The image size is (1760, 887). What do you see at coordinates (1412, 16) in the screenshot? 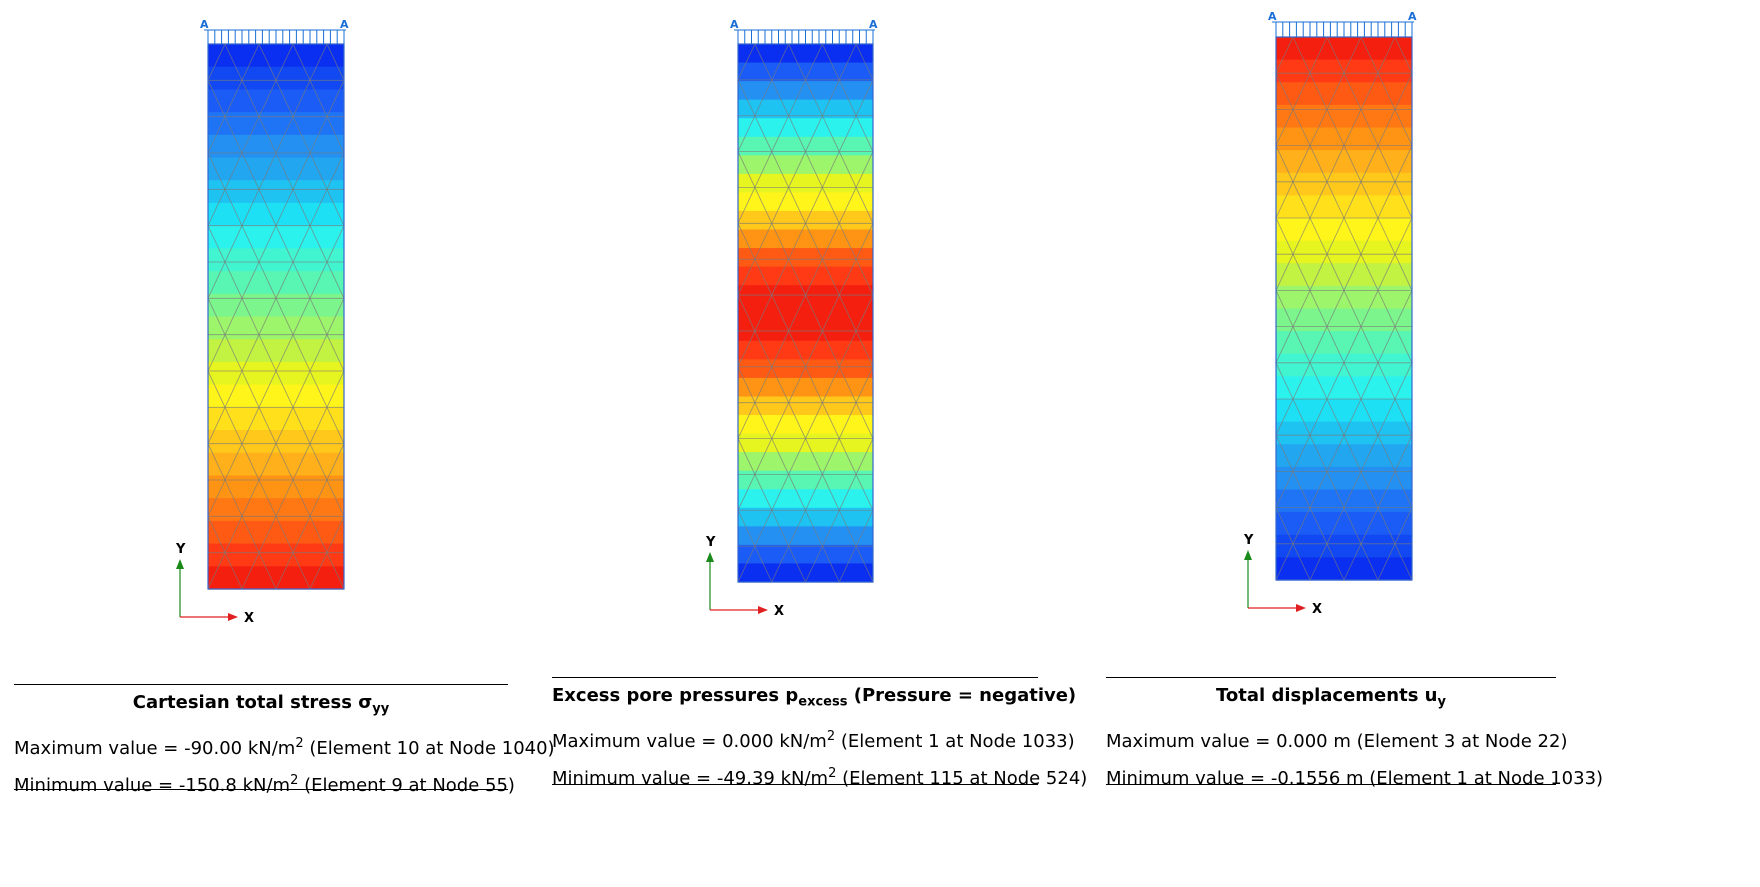
I see `load-label-right: A` at bounding box center [1412, 16].